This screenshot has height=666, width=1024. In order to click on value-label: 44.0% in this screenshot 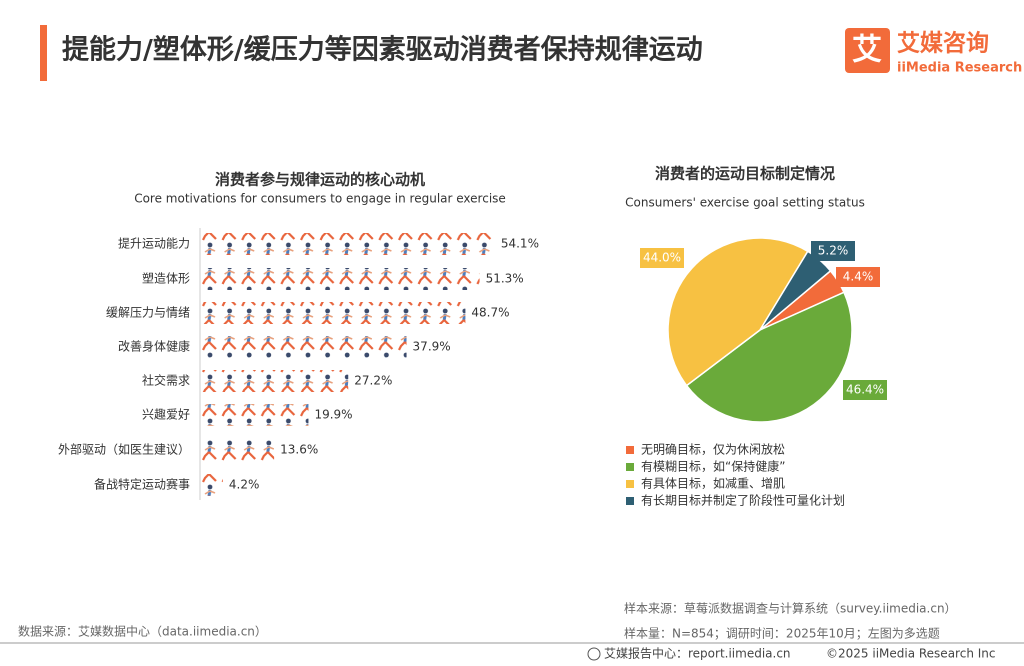, I will do `click(662, 258)`.